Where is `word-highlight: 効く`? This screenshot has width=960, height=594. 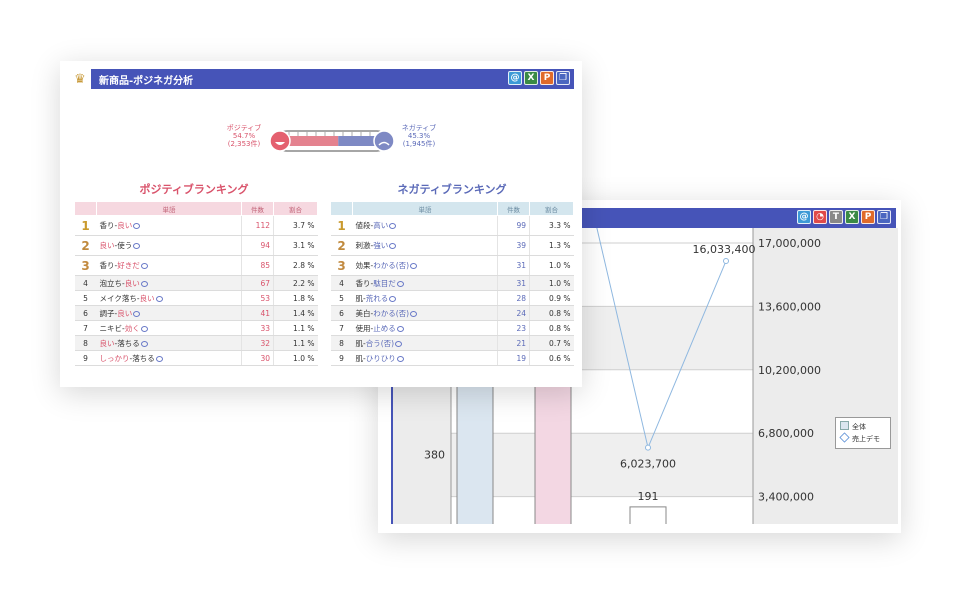
word-highlight: 効く is located at coordinates (132, 328).